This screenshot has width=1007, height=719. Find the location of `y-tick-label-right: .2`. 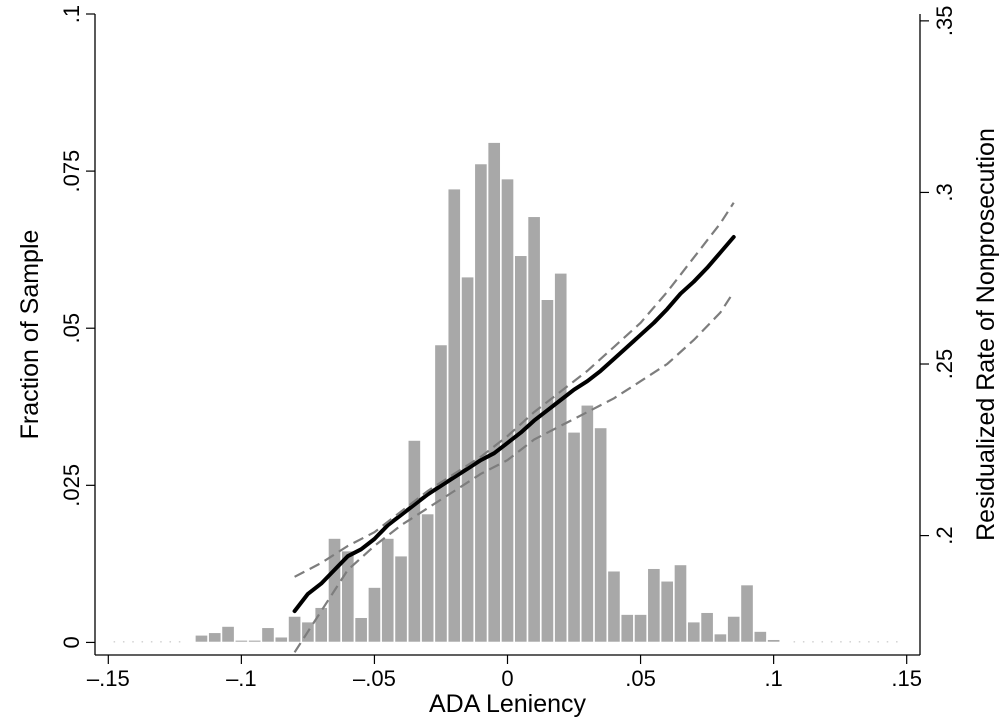

y-tick-label-right: .2 is located at coordinates (944, 535).